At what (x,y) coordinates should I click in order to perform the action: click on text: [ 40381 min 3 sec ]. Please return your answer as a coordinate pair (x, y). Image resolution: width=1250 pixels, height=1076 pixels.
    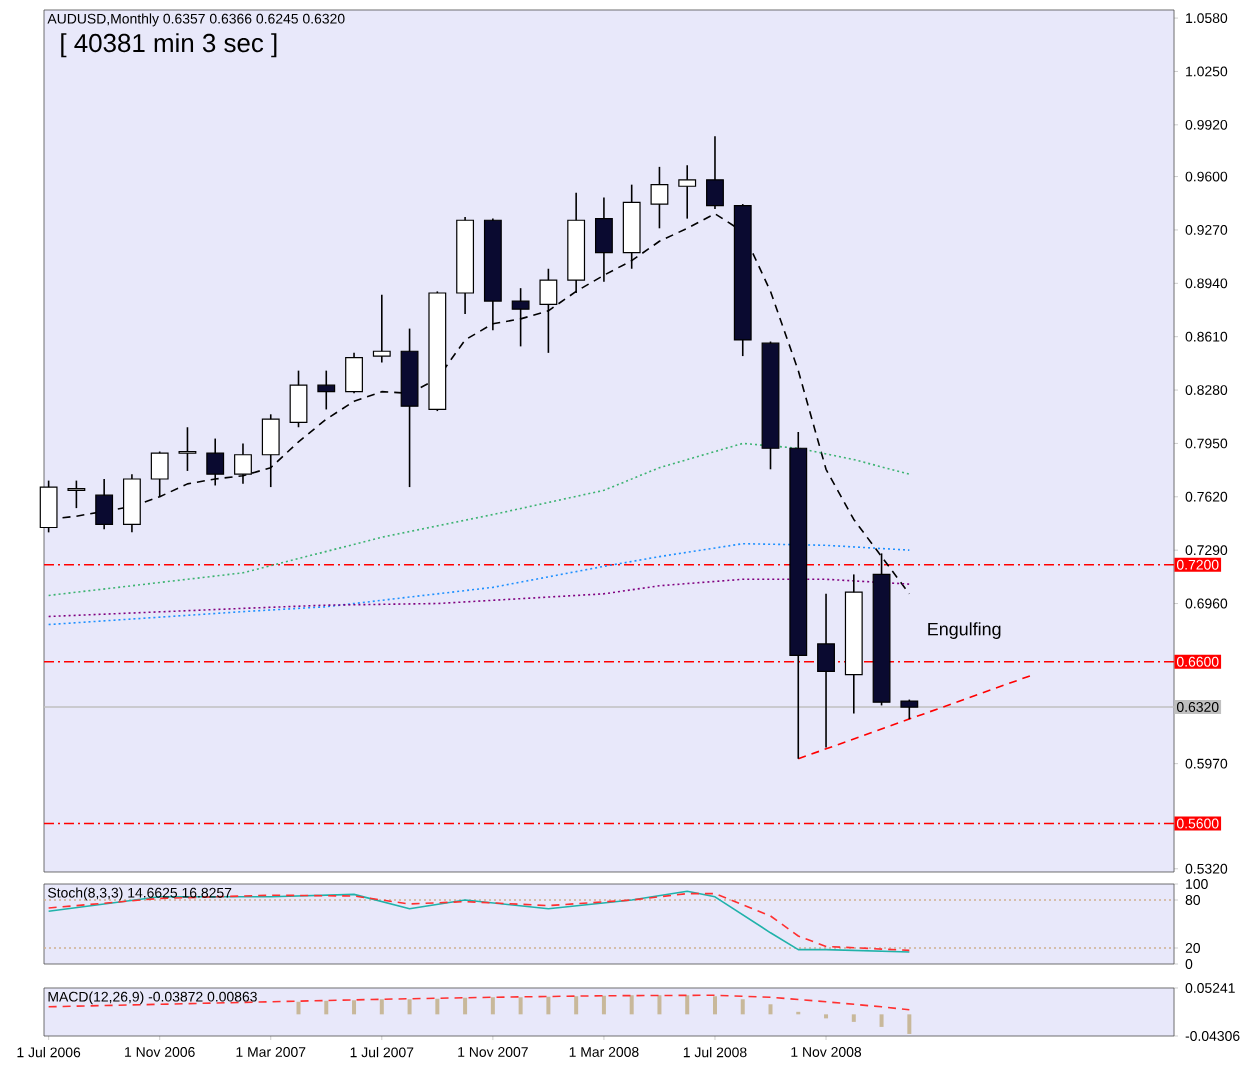
    Looking at the image, I should click on (169, 45).